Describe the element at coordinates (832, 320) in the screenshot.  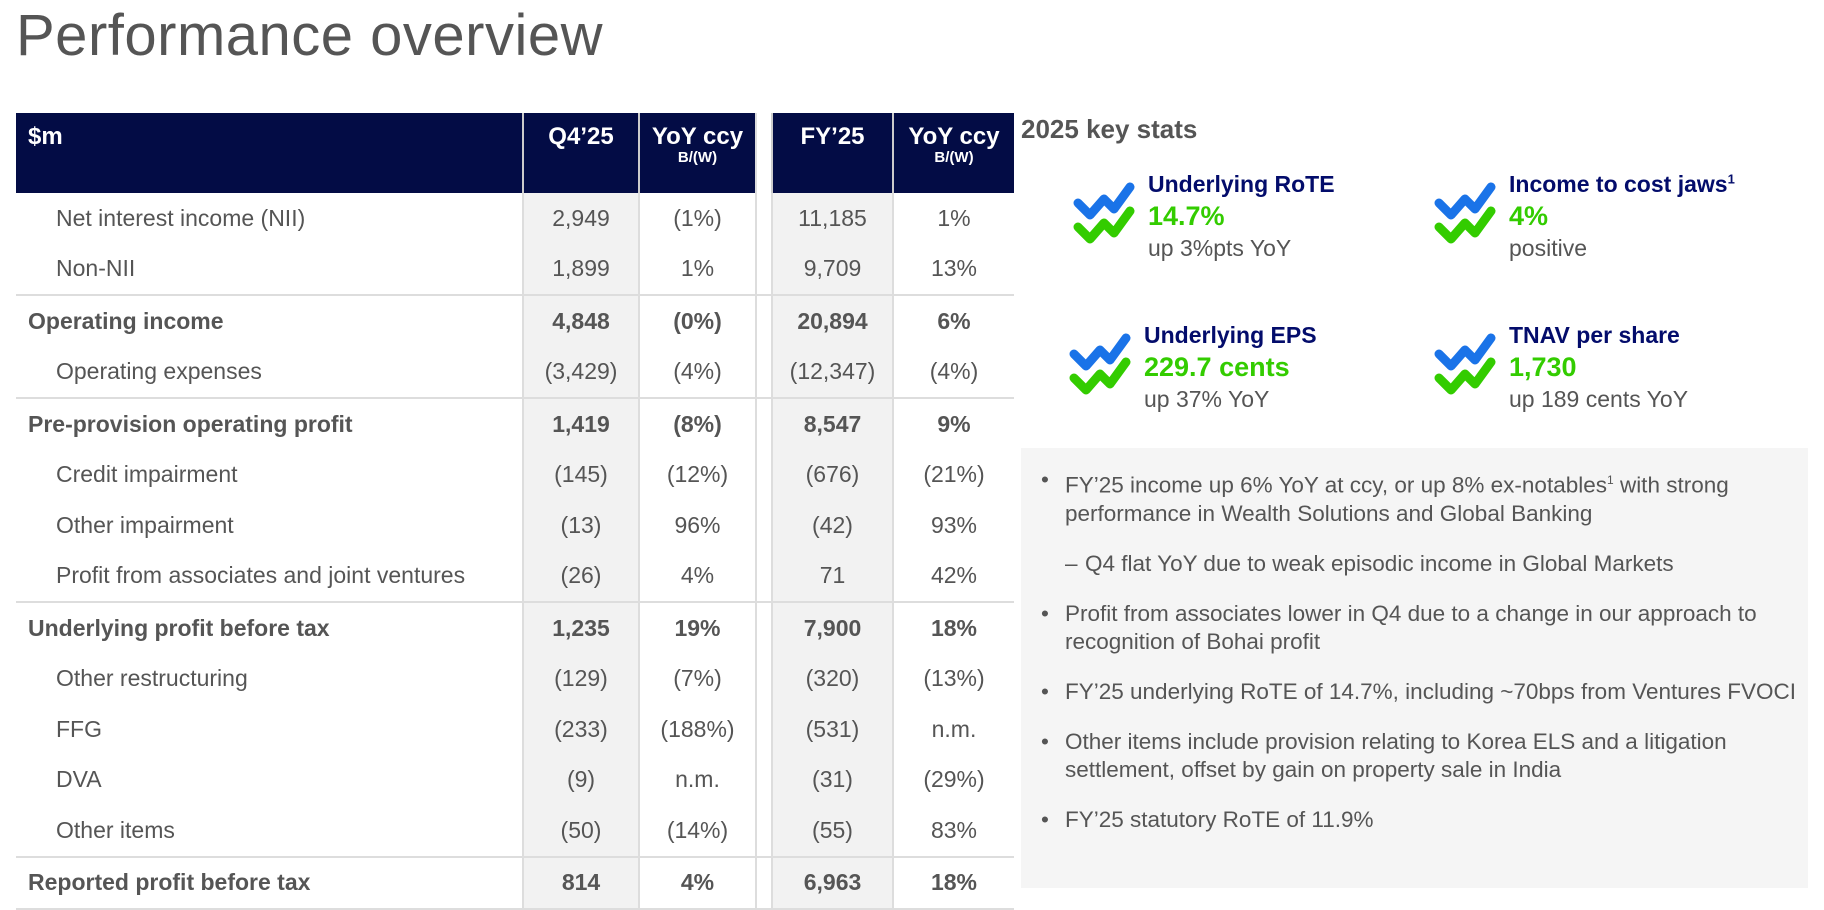
I see `fy-value: 20,894` at that location.